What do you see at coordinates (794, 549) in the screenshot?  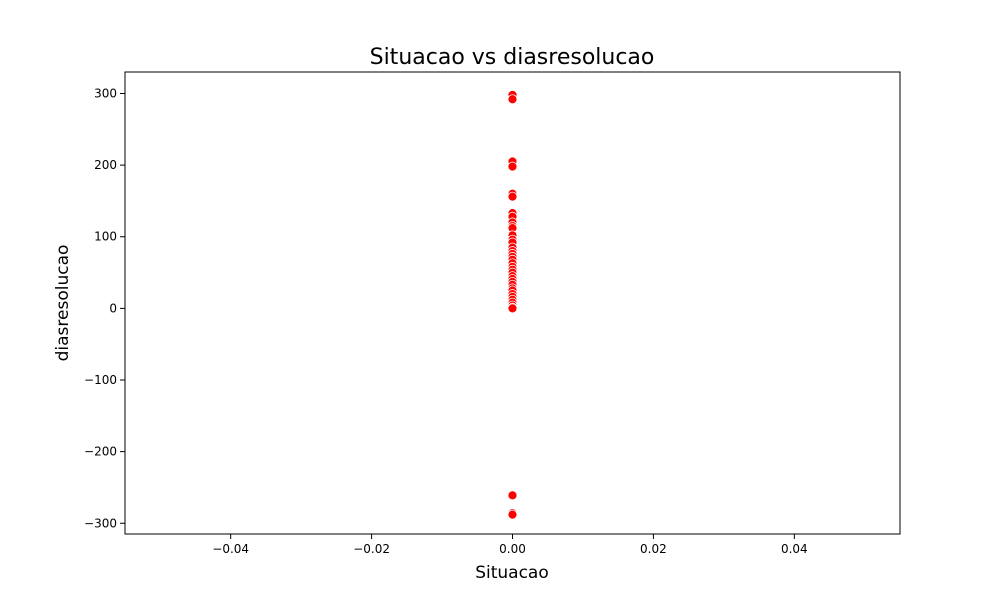 I see `x-tick-label: 0.04` at bounding box center [794, 549].